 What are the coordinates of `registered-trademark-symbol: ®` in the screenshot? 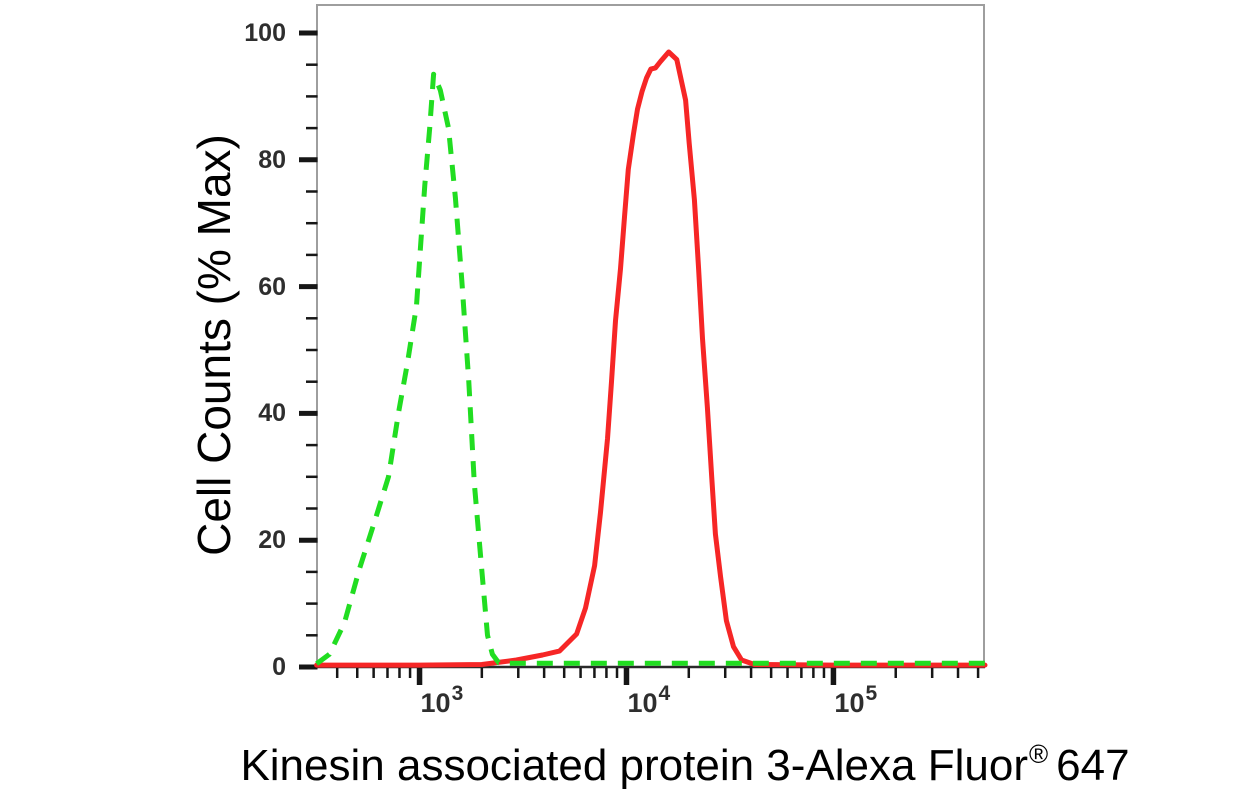 It's located at (1038, 754).